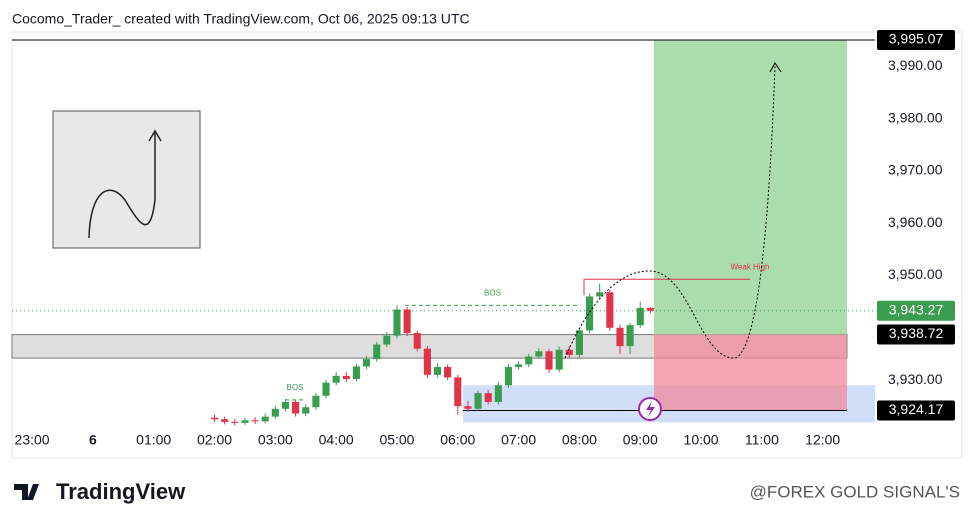 This screenshot has height=527, width=972. Describe the element at coordinates (750, 266) in the screenshot. I see `weak-high-label: Weak High` at that location.